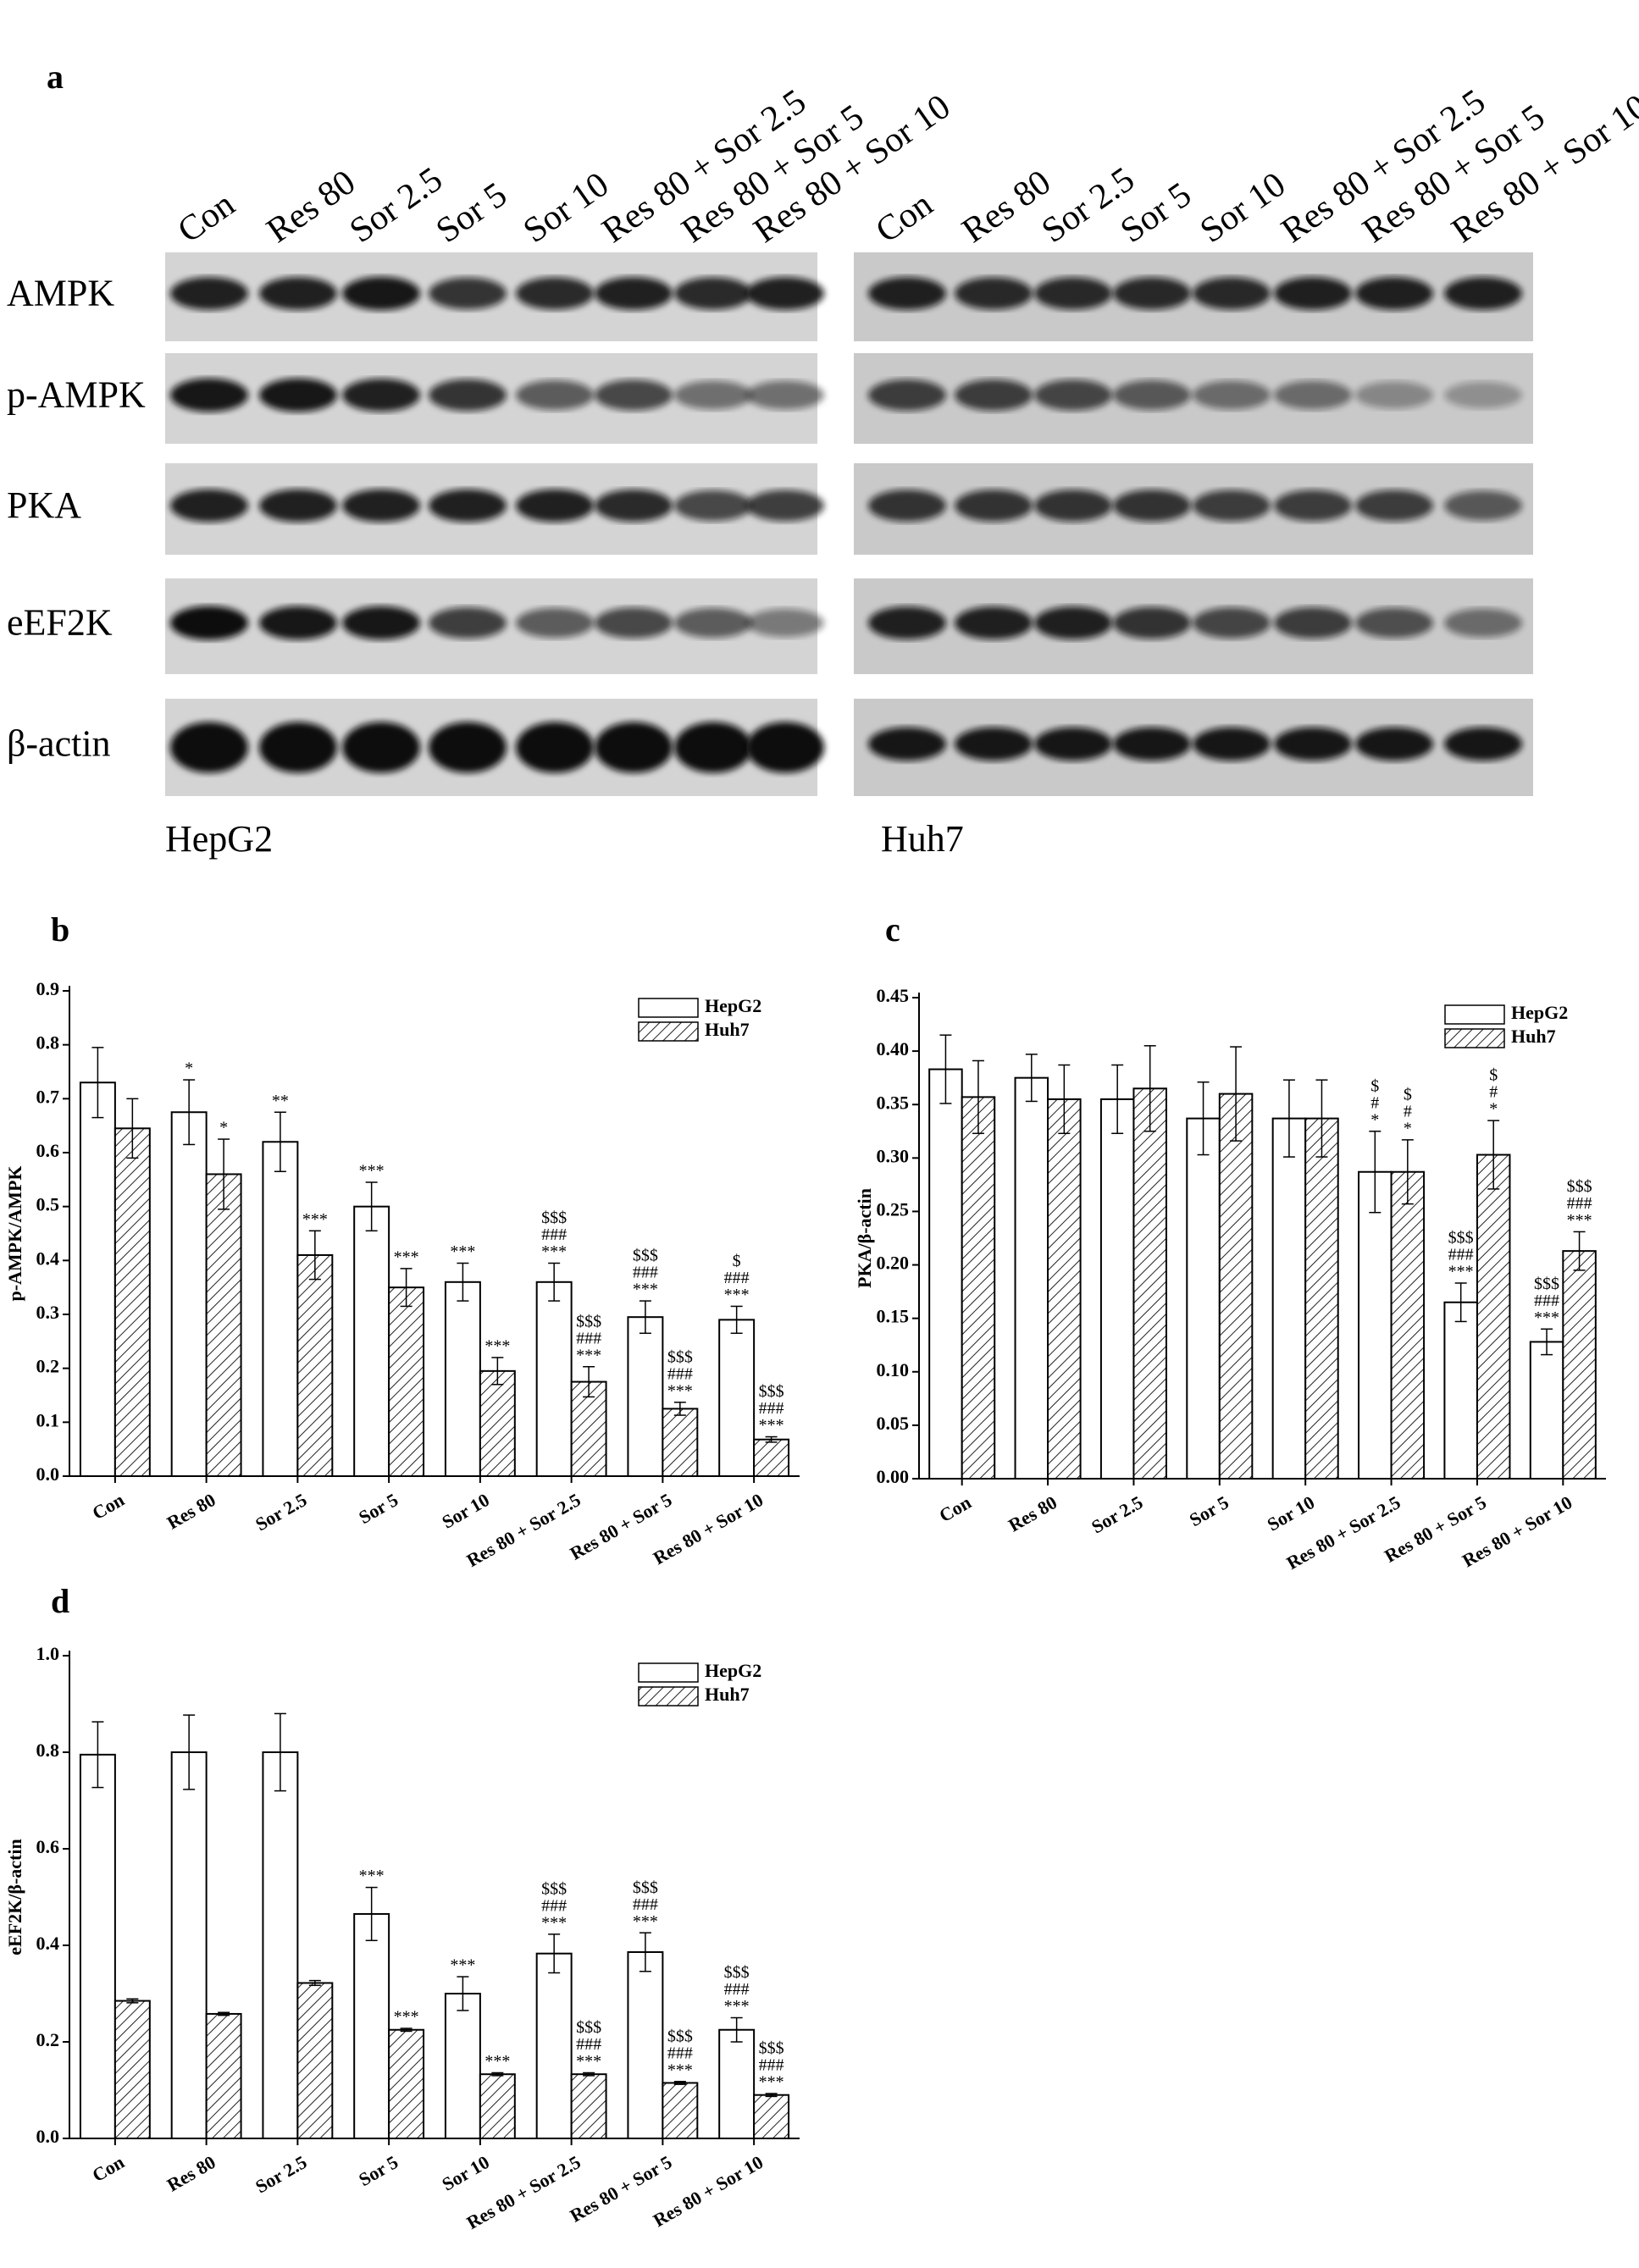  What do you see at coordinates (905, 218) in the screenshot?
I see `lane-label: Con` at bounding box center [905, 218].